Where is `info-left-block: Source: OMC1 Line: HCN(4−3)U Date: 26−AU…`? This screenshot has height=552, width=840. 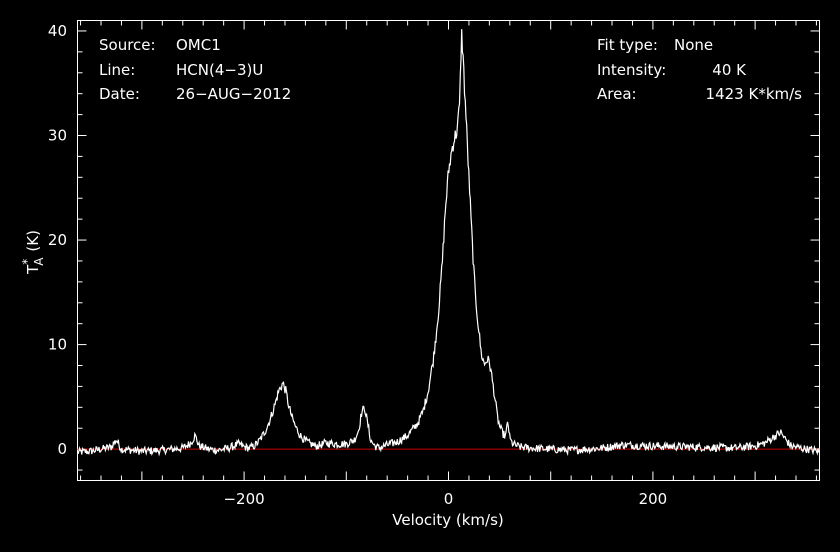 info-left-block: Source: OMC1 Line: HCN(4−3)U Date: 26−AU… is located at coordinates (195, 69).